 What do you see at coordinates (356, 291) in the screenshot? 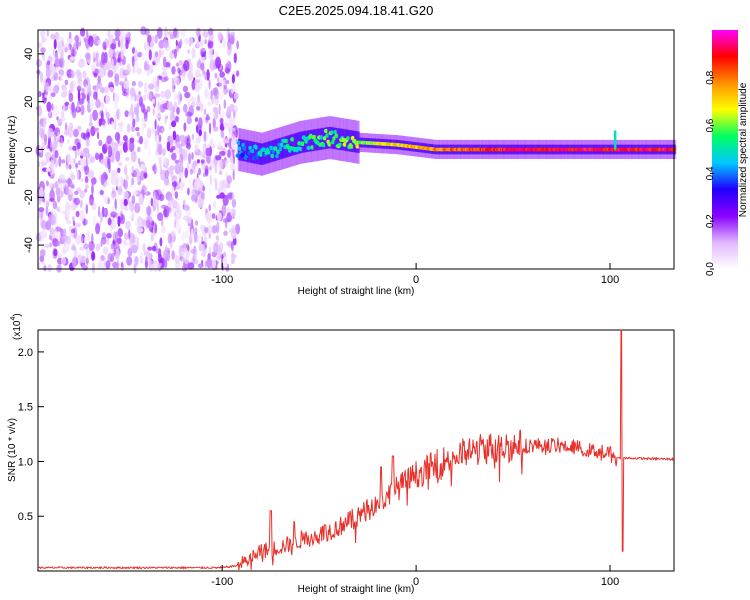
I see `spectrogram-x-label: Height of straight line (km)` at bounding box center [356, 291].